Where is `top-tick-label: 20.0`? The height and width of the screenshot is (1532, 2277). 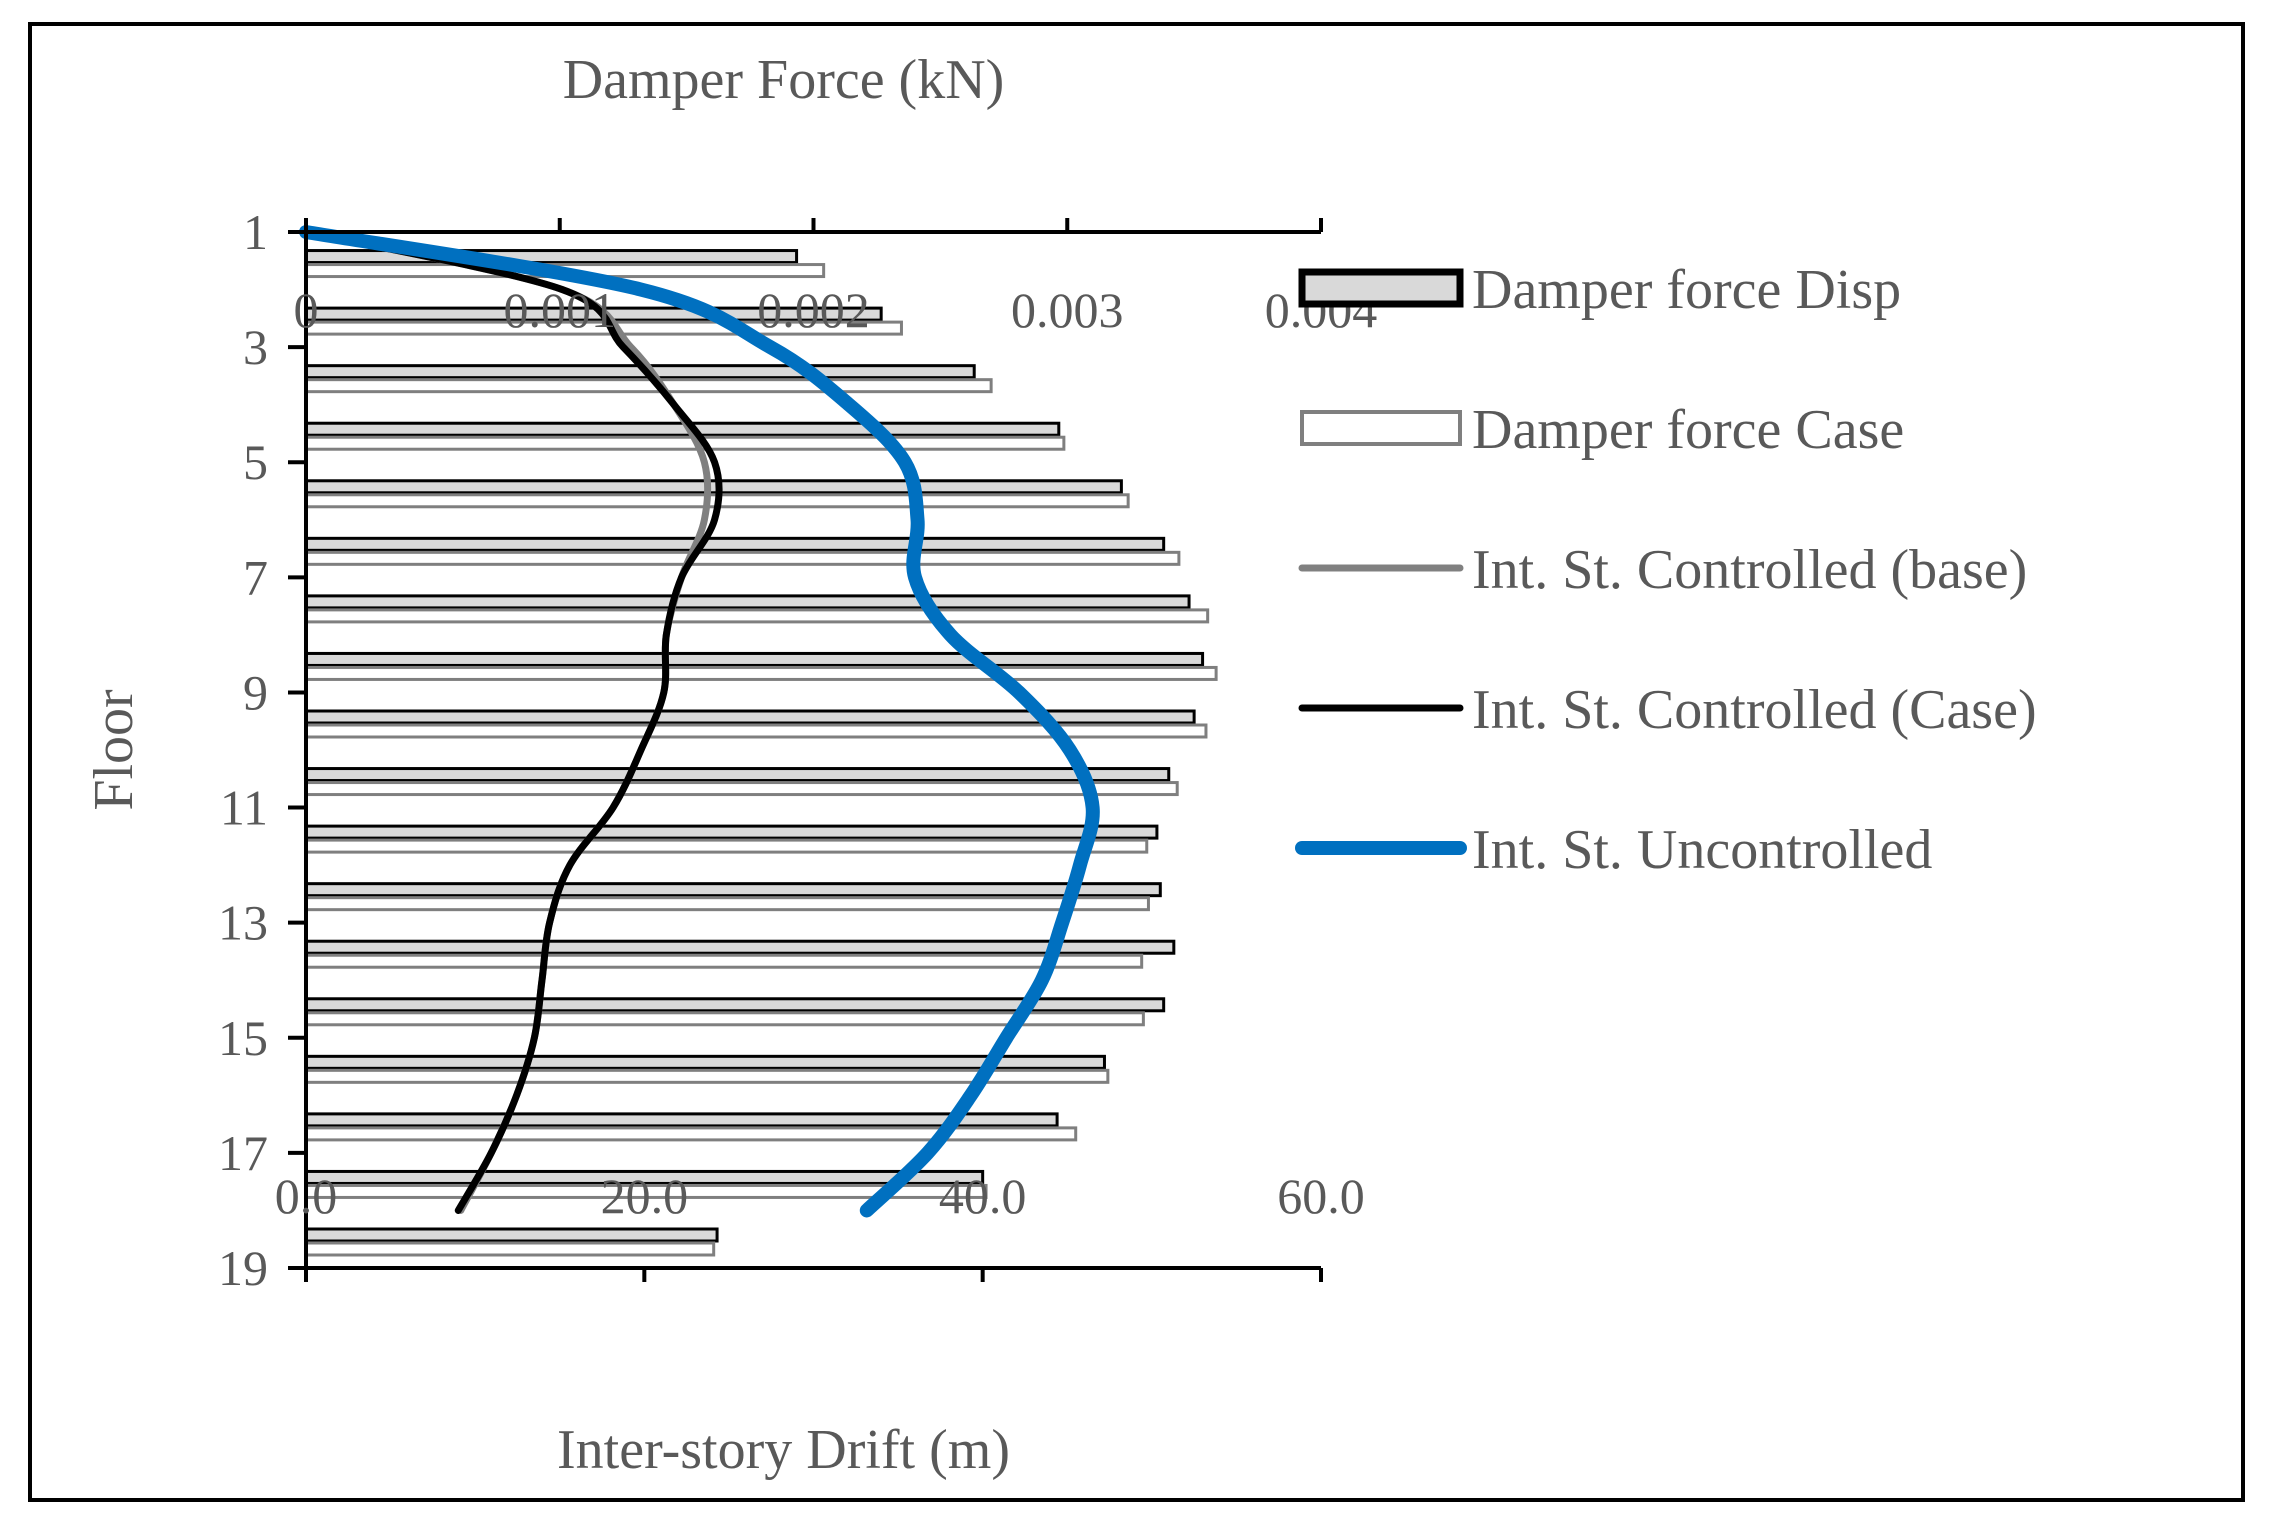 top-tick-label: 20.0 is located at coordinates (645, 1196).